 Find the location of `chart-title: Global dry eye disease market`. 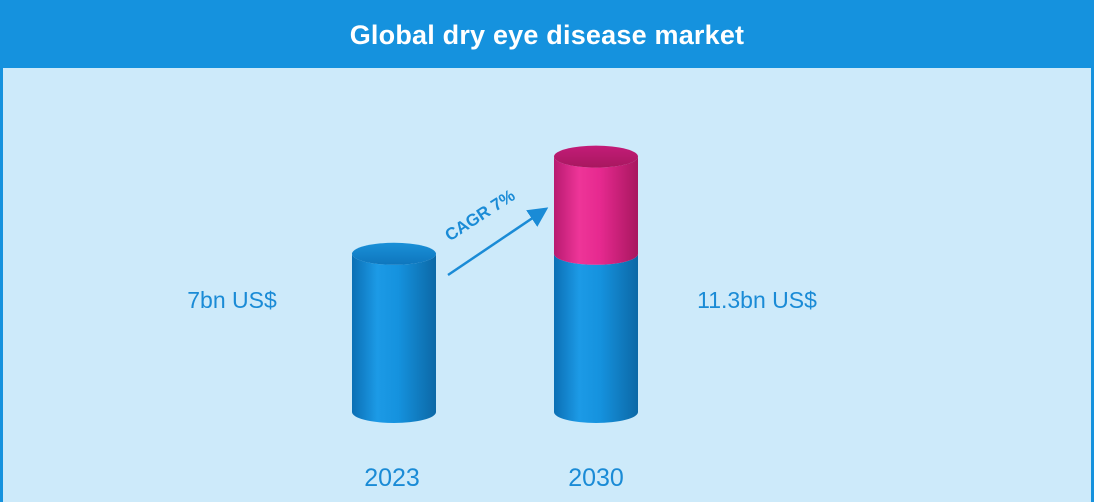

chart-title: Global dry eye disease market is located at coordinates (547, 35).